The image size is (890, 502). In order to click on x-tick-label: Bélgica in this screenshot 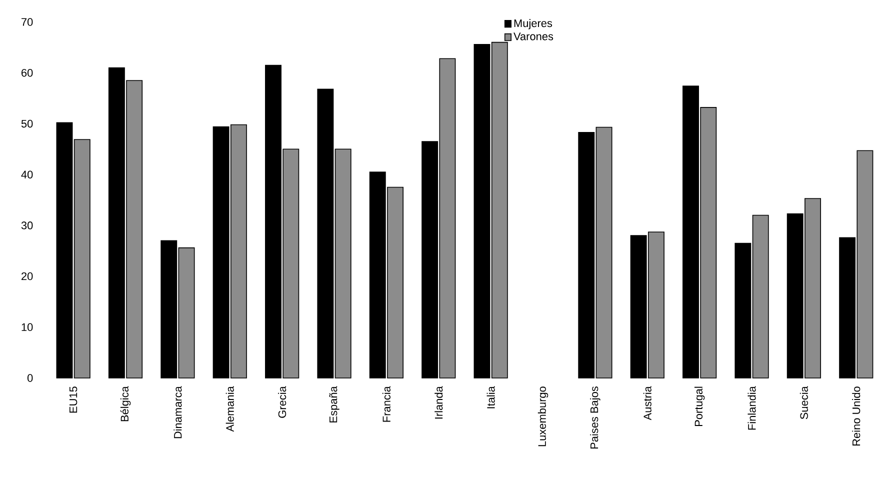, I will do `click(125, 404)`.